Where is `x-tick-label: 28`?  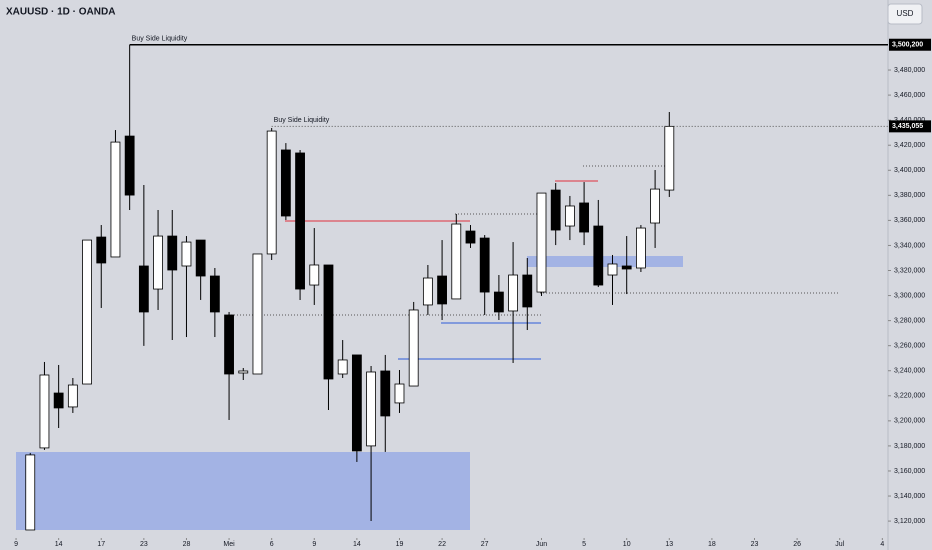
x-tick-label: 28 is located at coordinates (187, 544).